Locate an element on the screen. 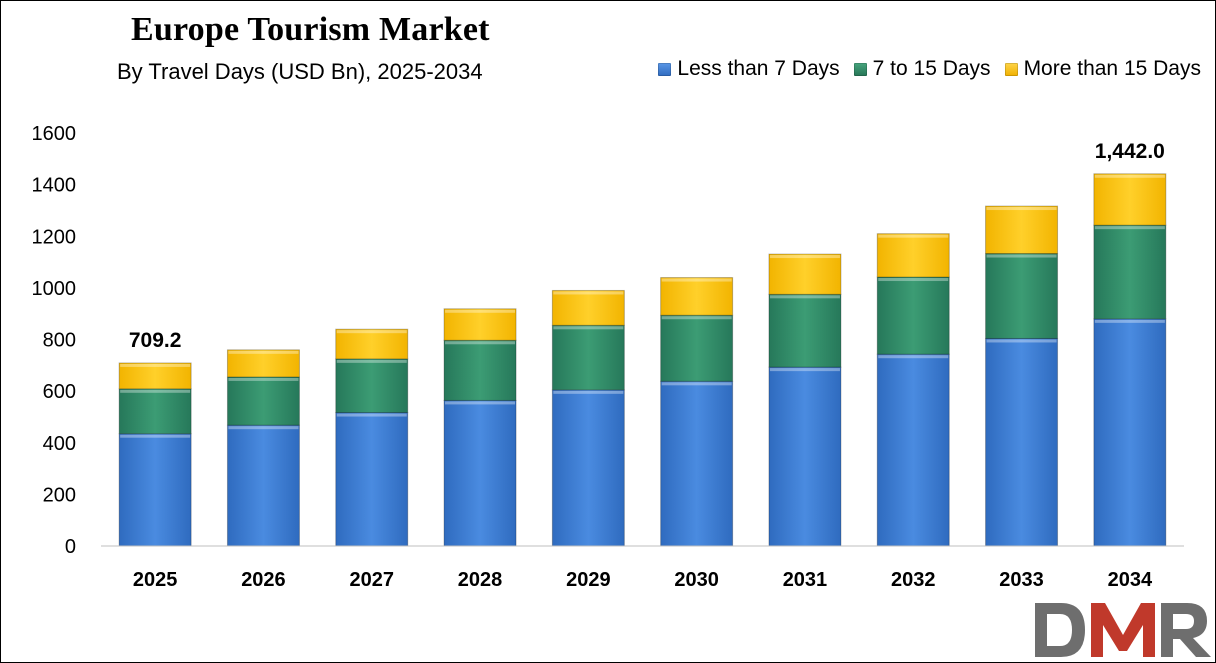 Image resolution: width=1216 pixels, height=663 pixels. legend-item-more-than-15-days: More than 15 Days is located at coordinates (1102, 69).